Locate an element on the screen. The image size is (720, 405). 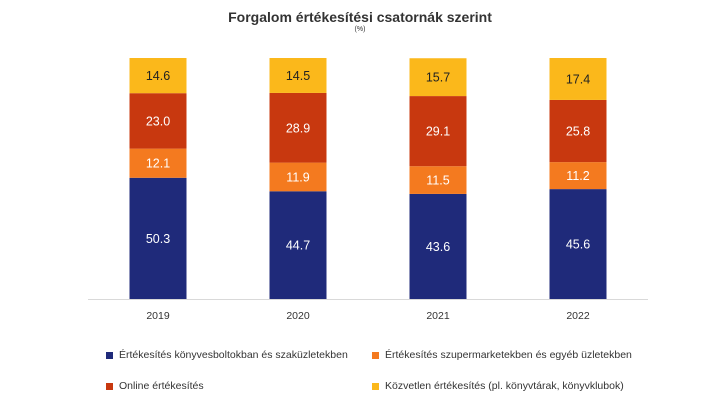
data-label-bookstores-2021: 43.6 is located at coordinates (438, 247).